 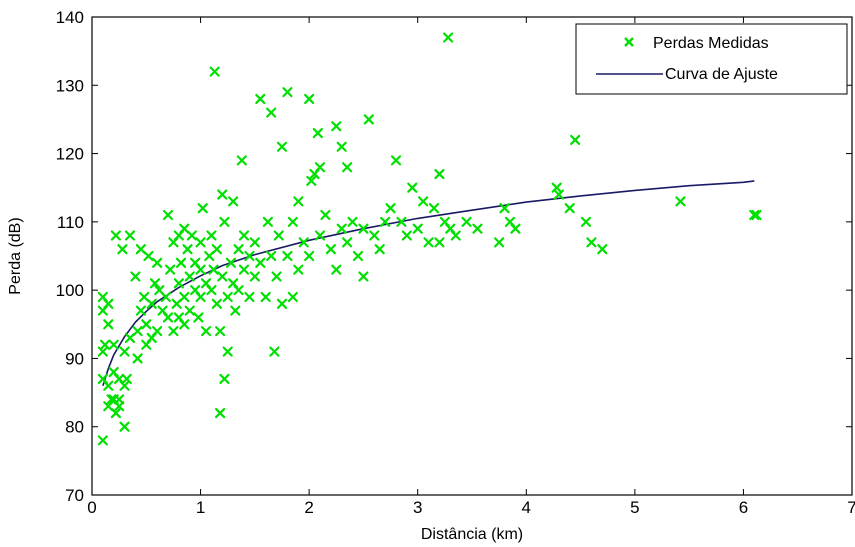 What do you see at coordinates (70, 222) in the screenshot?
I see `y-tick-label: 110` at bounding box center [70, 222].